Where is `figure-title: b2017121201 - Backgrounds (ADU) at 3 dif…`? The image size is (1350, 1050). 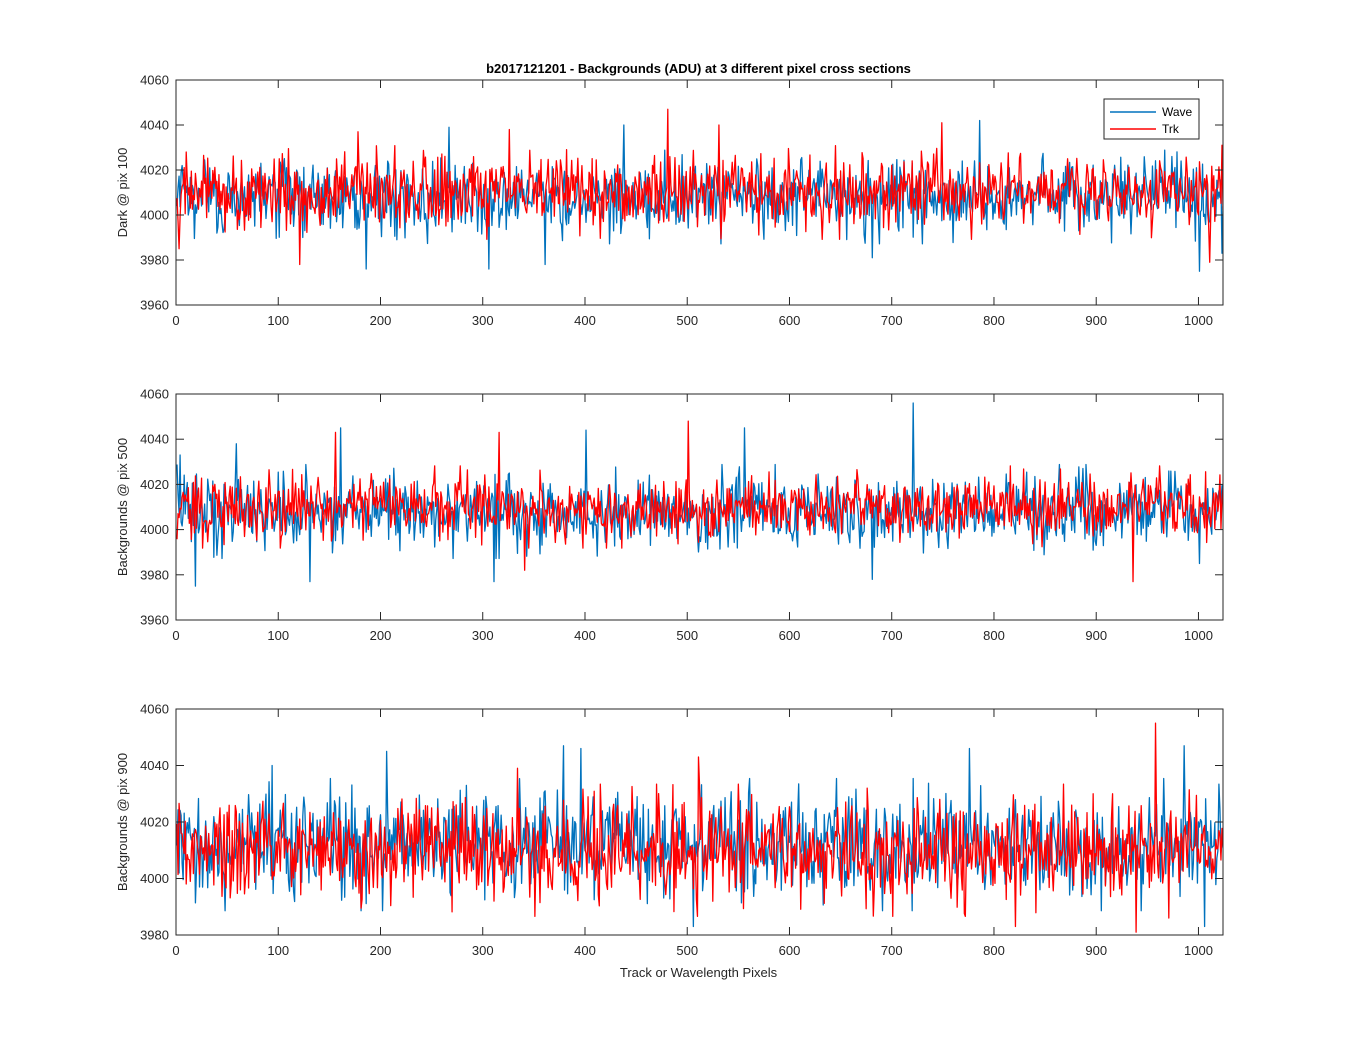
figure-title: b2017121201 - Backgrounds (ADU) at 3 dif… is located at coordinates (698, 68).